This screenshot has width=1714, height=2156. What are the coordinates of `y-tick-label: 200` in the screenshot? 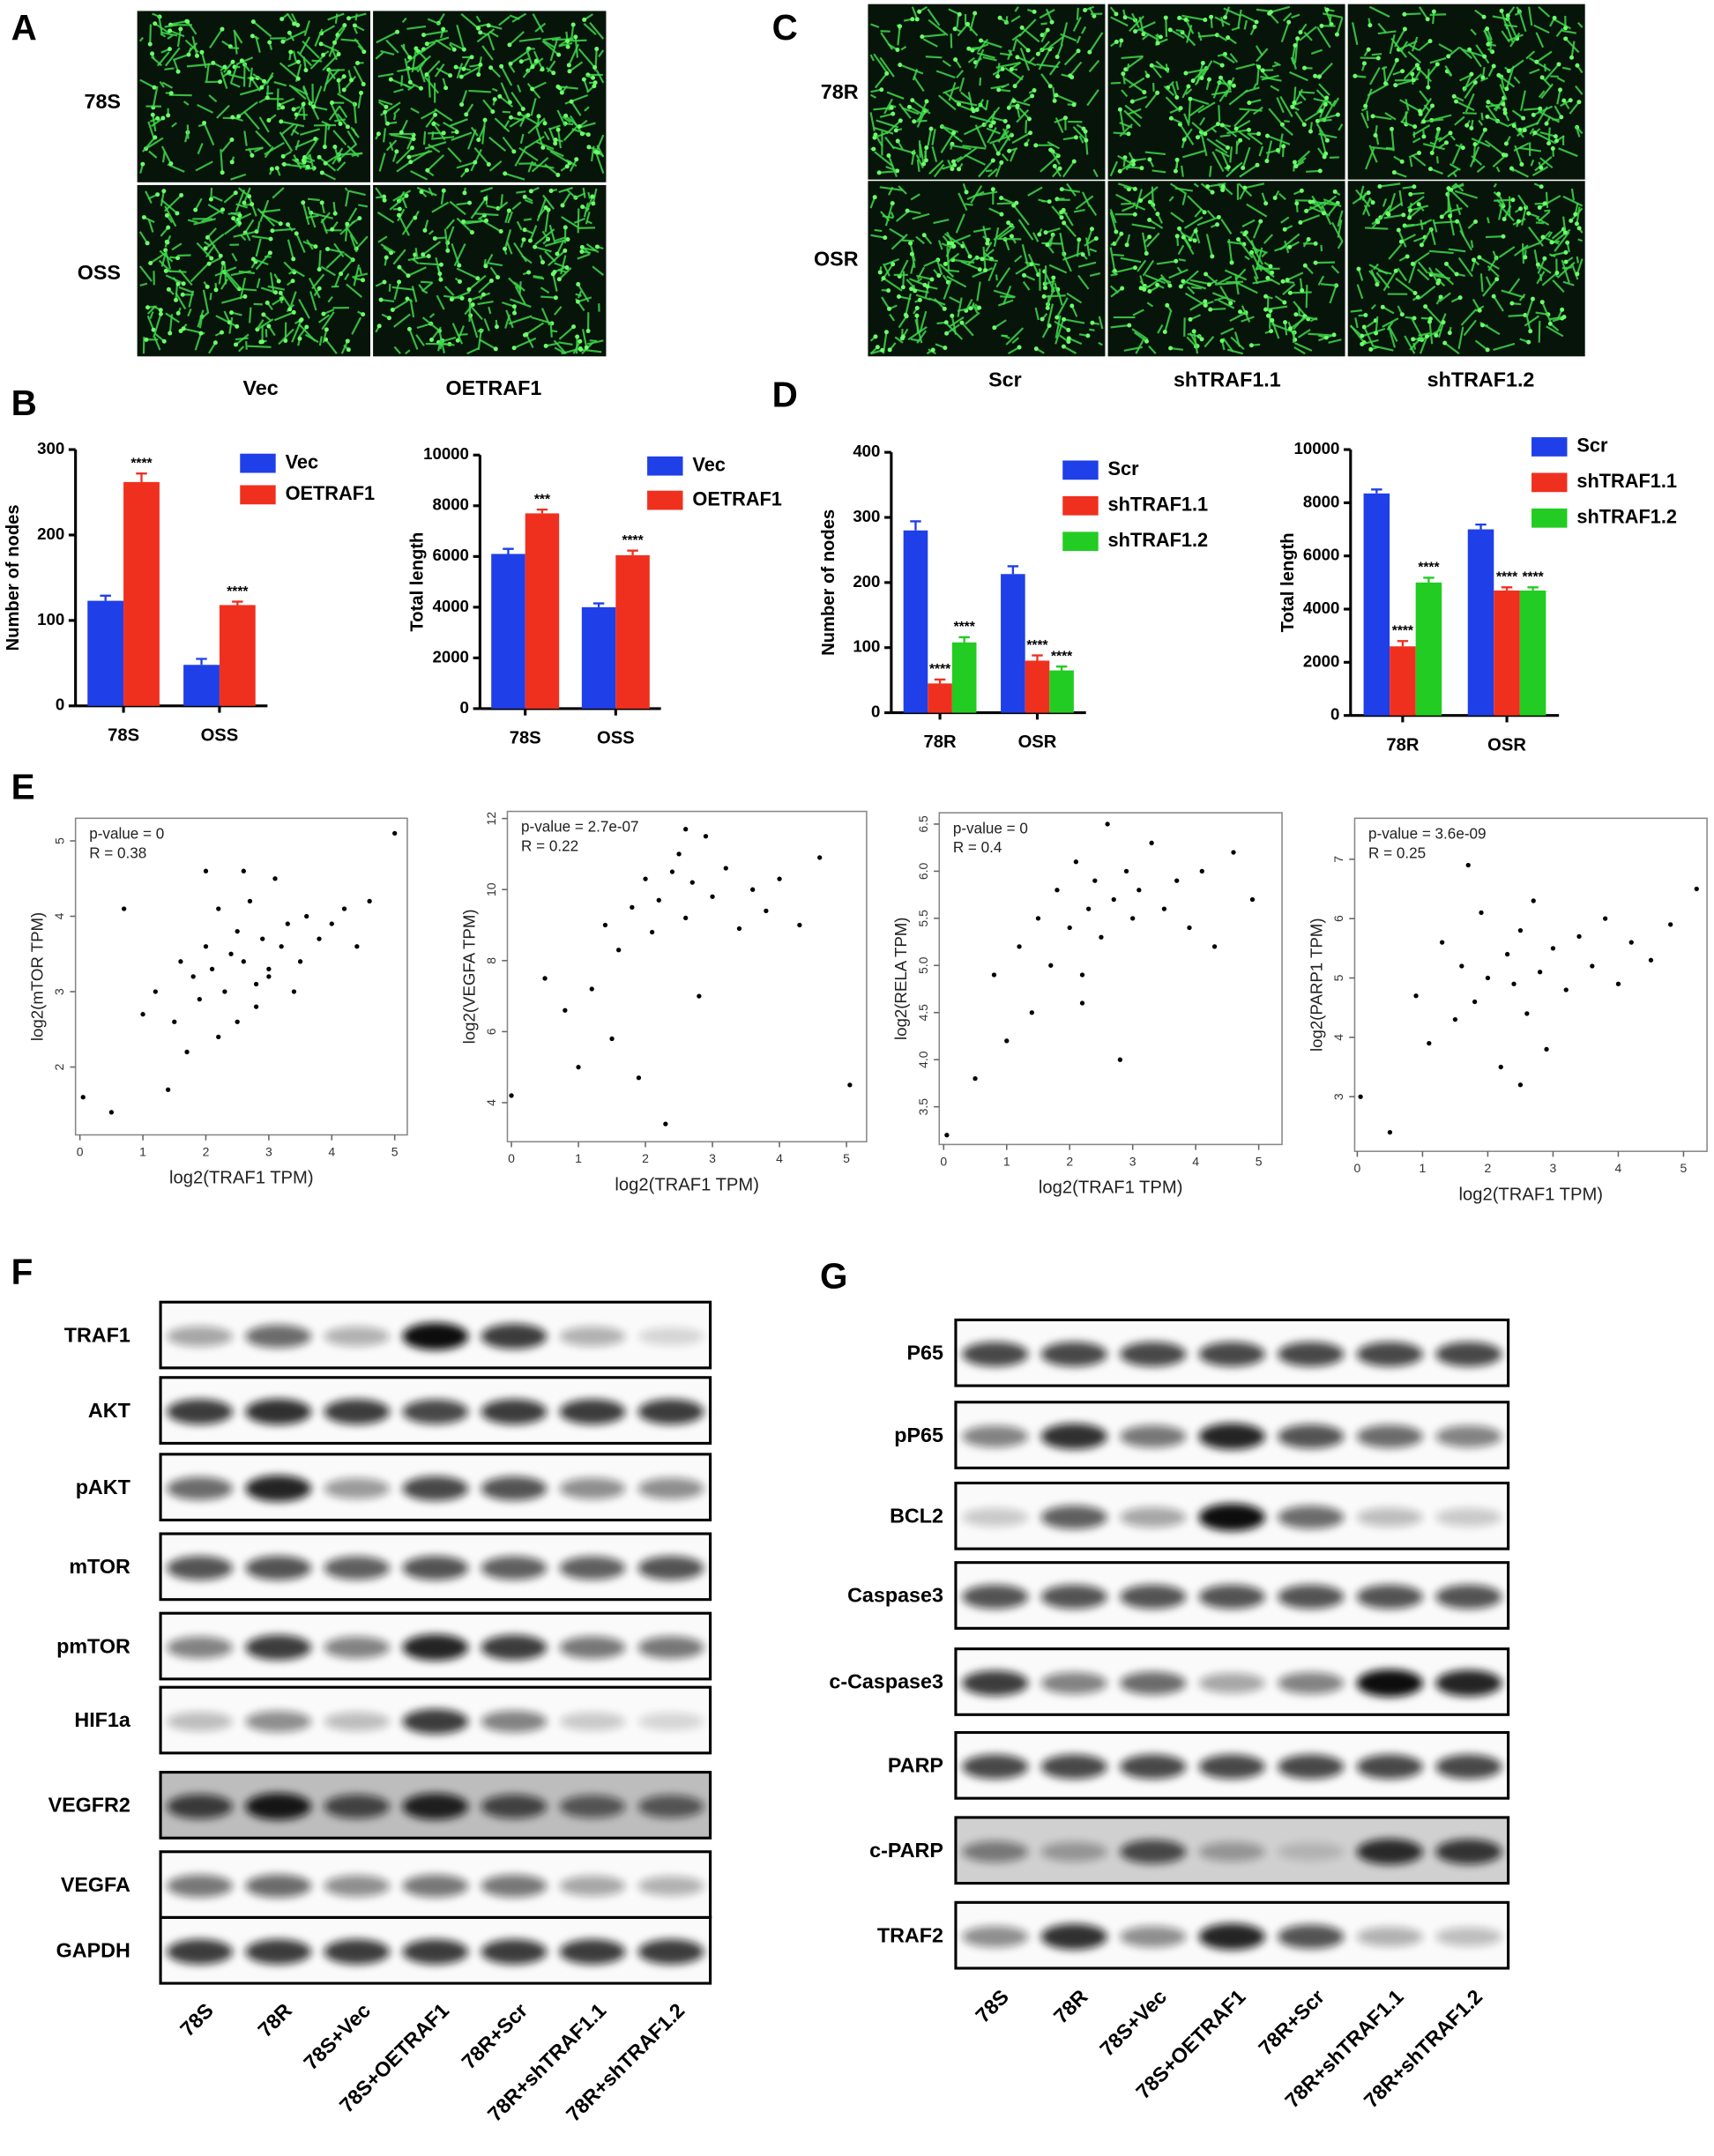 It's located at (866, 581).